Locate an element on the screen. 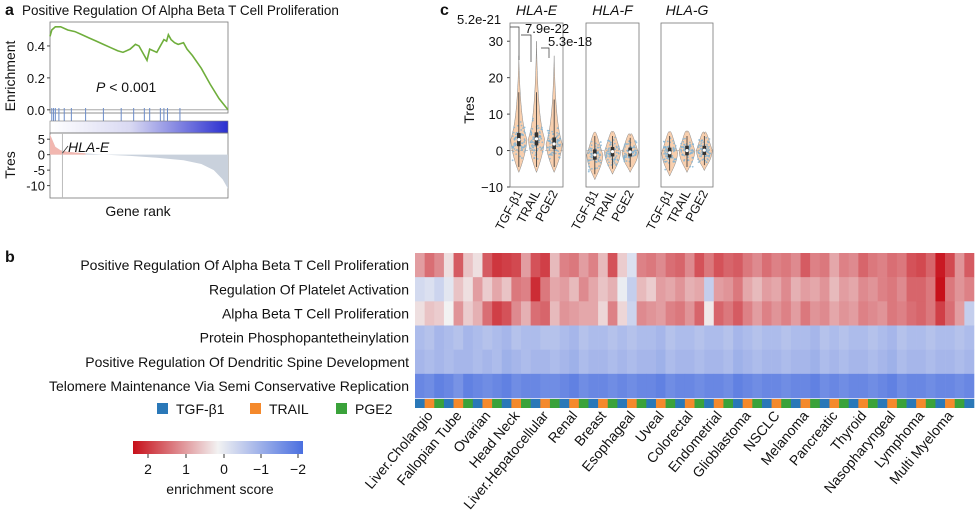  panel-c-ytick-label: 30 is located at coordinates (496, 41).